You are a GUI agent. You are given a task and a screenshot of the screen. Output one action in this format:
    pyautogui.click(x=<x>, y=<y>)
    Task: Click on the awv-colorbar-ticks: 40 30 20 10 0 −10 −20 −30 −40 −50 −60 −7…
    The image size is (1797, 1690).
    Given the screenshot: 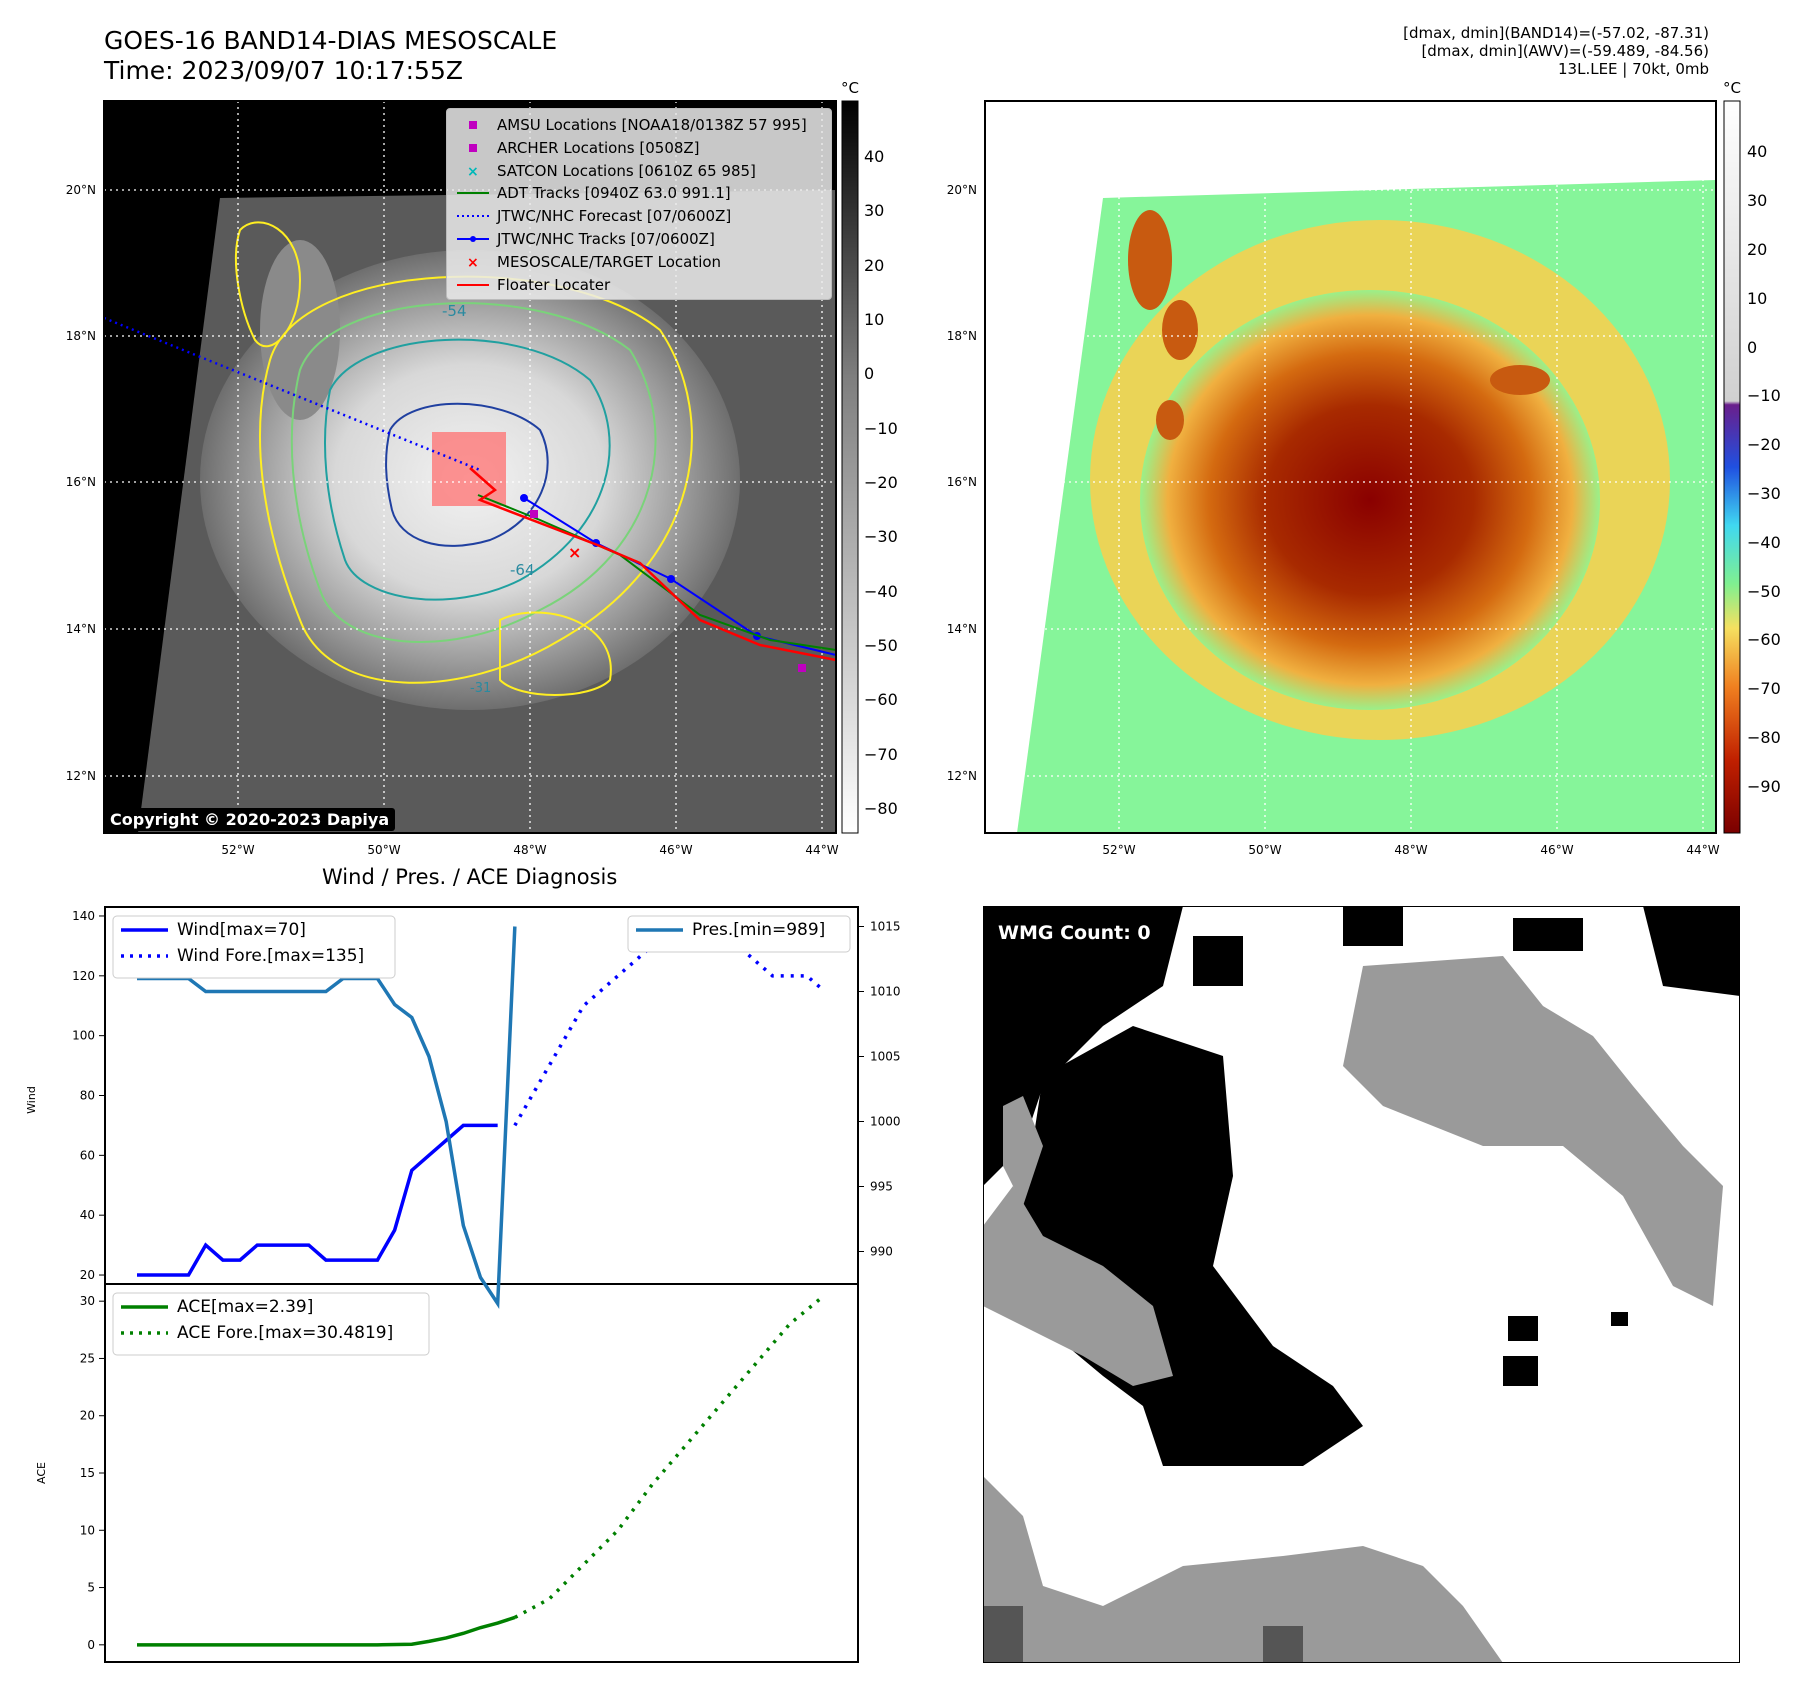 What is the action you would take?
    pyautogui.click(x=1764, y=469)
    